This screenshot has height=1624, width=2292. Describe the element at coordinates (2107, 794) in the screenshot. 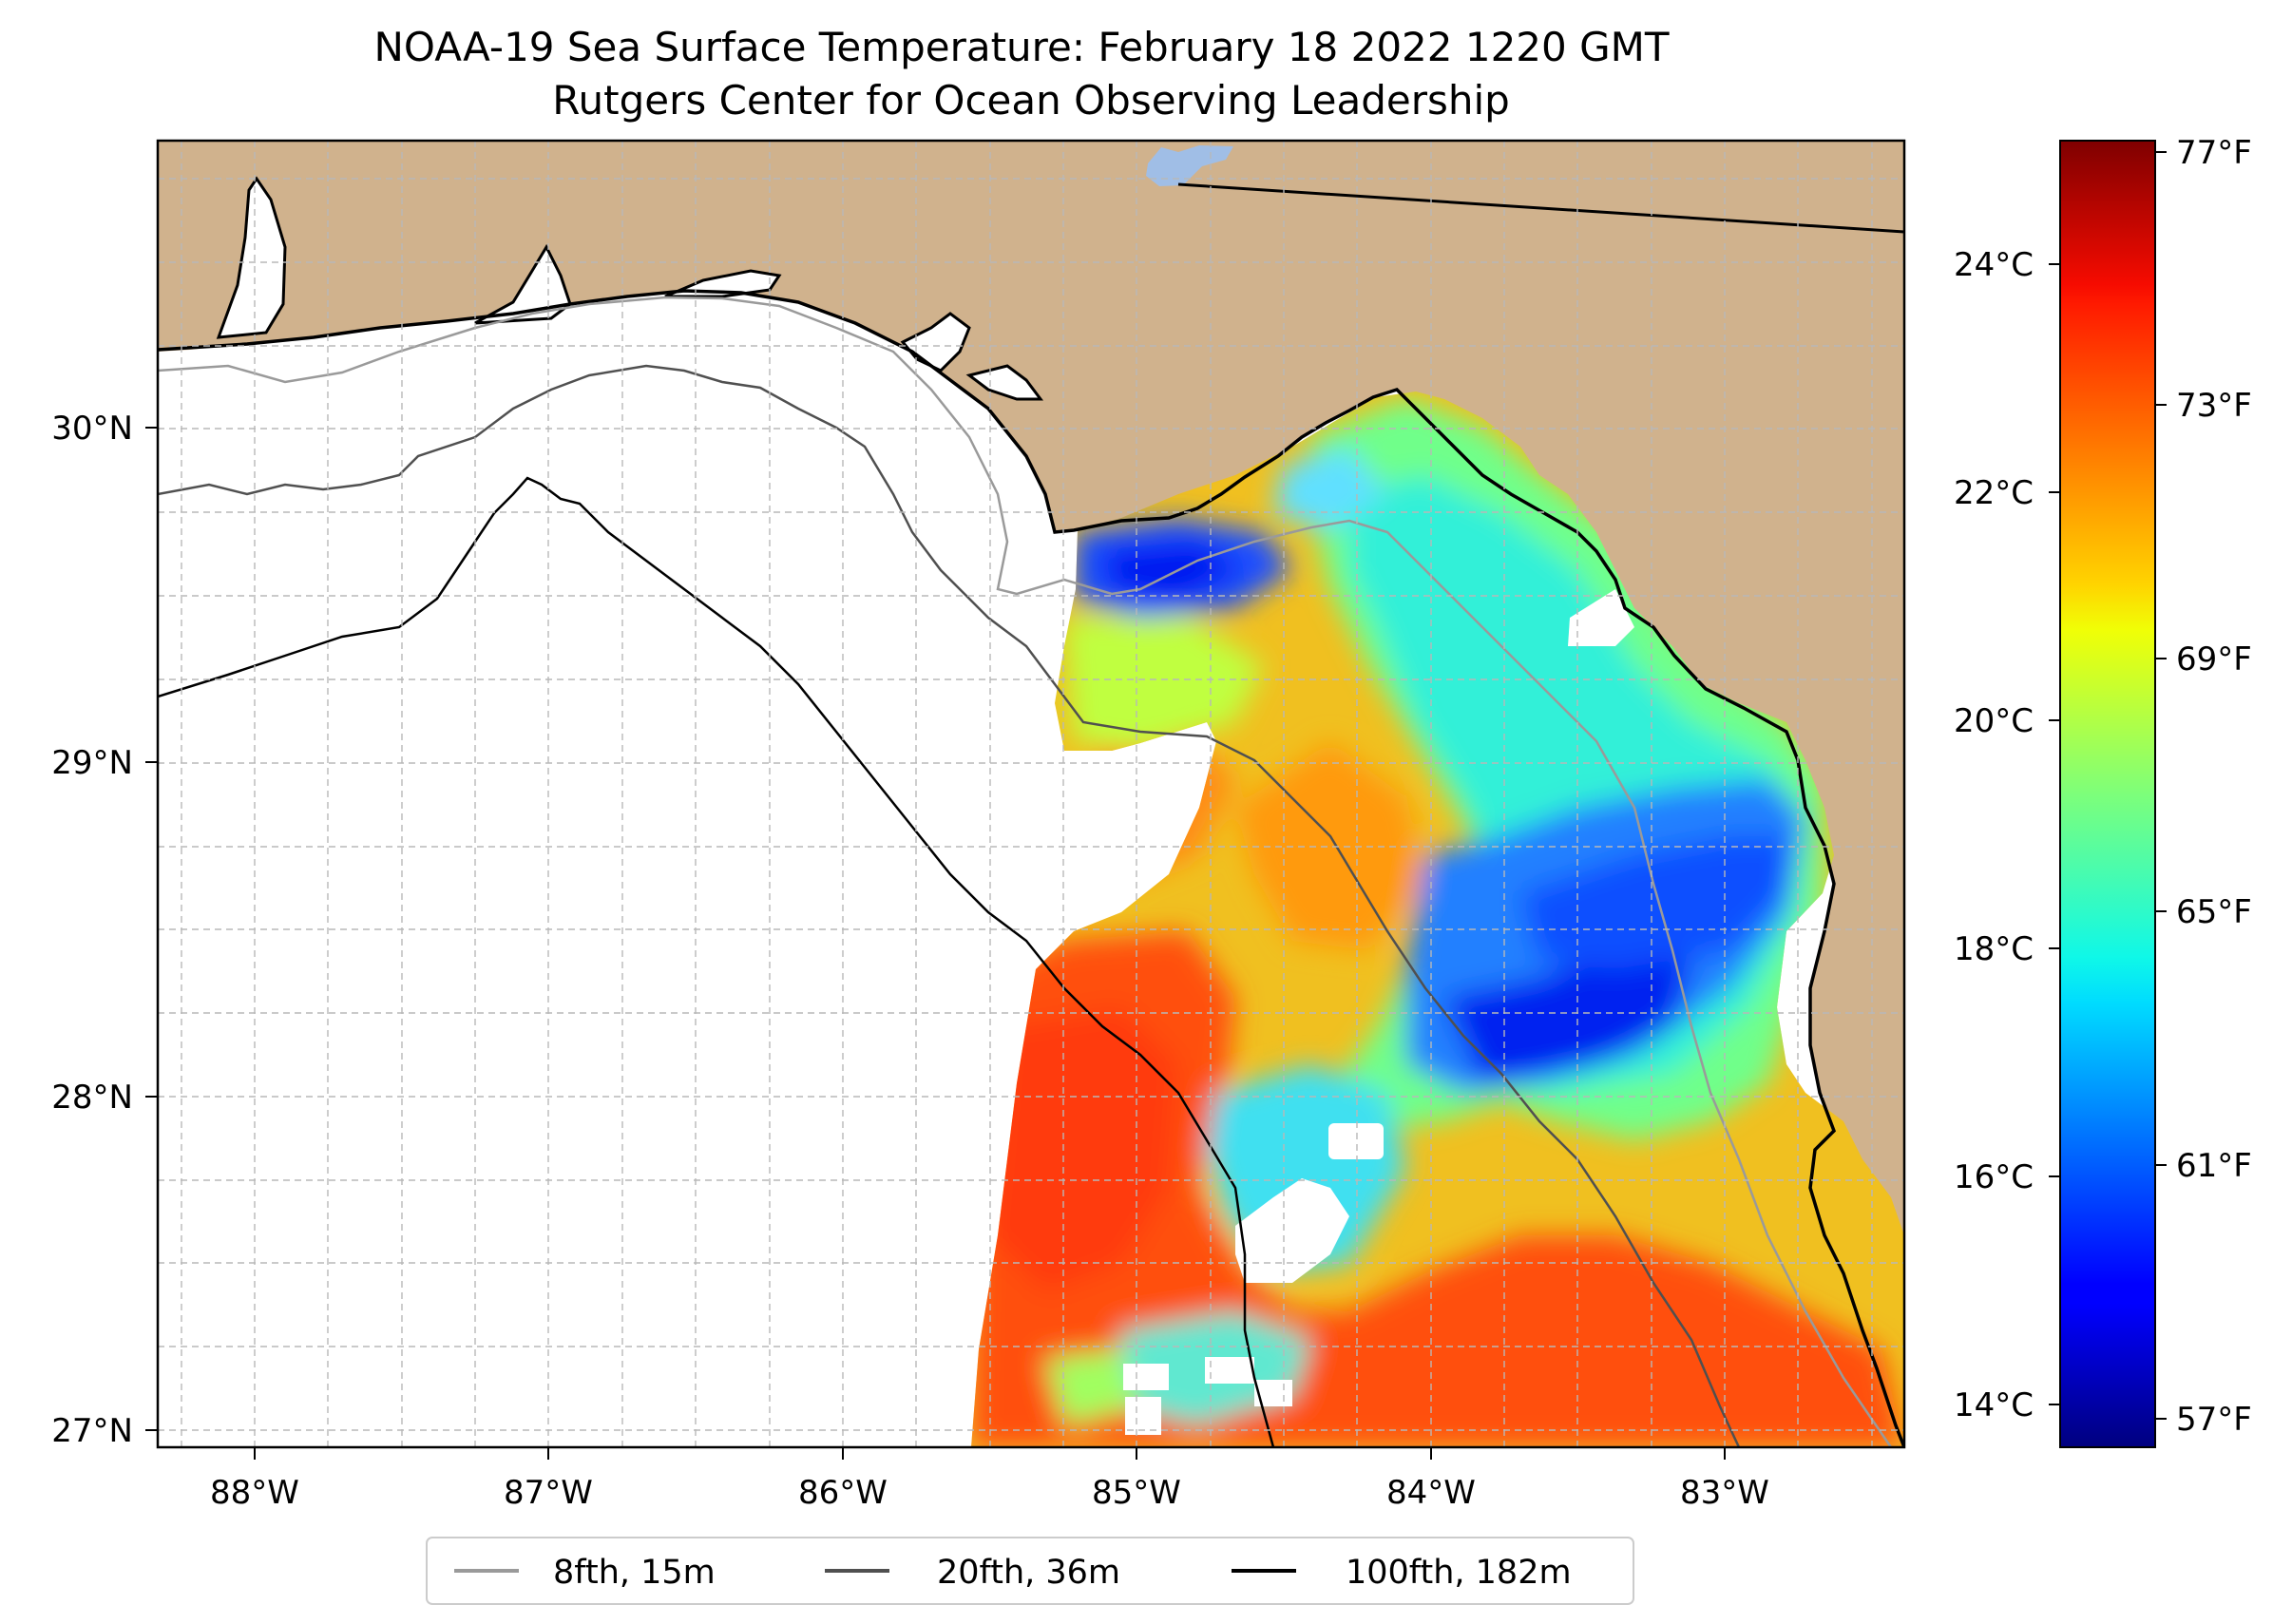

I see `colorbar-gradient` at that location.